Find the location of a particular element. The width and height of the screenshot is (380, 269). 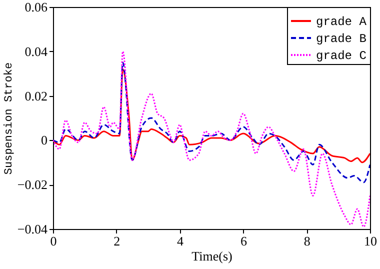

legend-label: grade B is located at coordinates (341, 39).